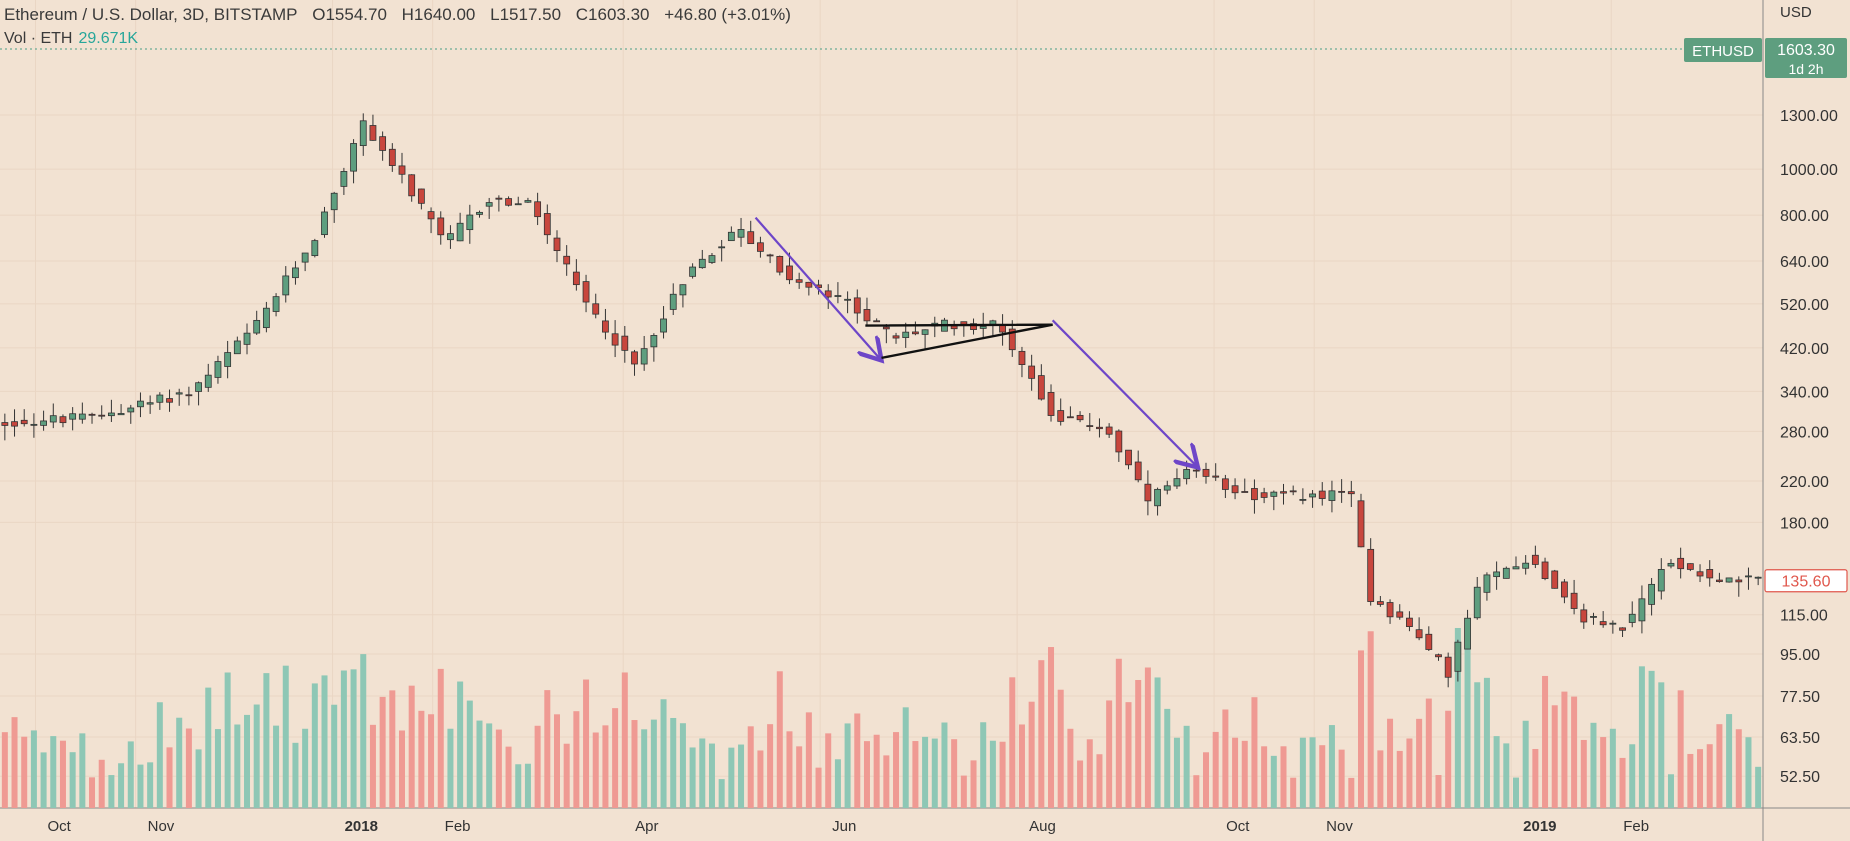  Describe the element at coordinates (727, 14) in the screenshot. I see `ohlc-change: +46.80 (+3.01%)` at that location.